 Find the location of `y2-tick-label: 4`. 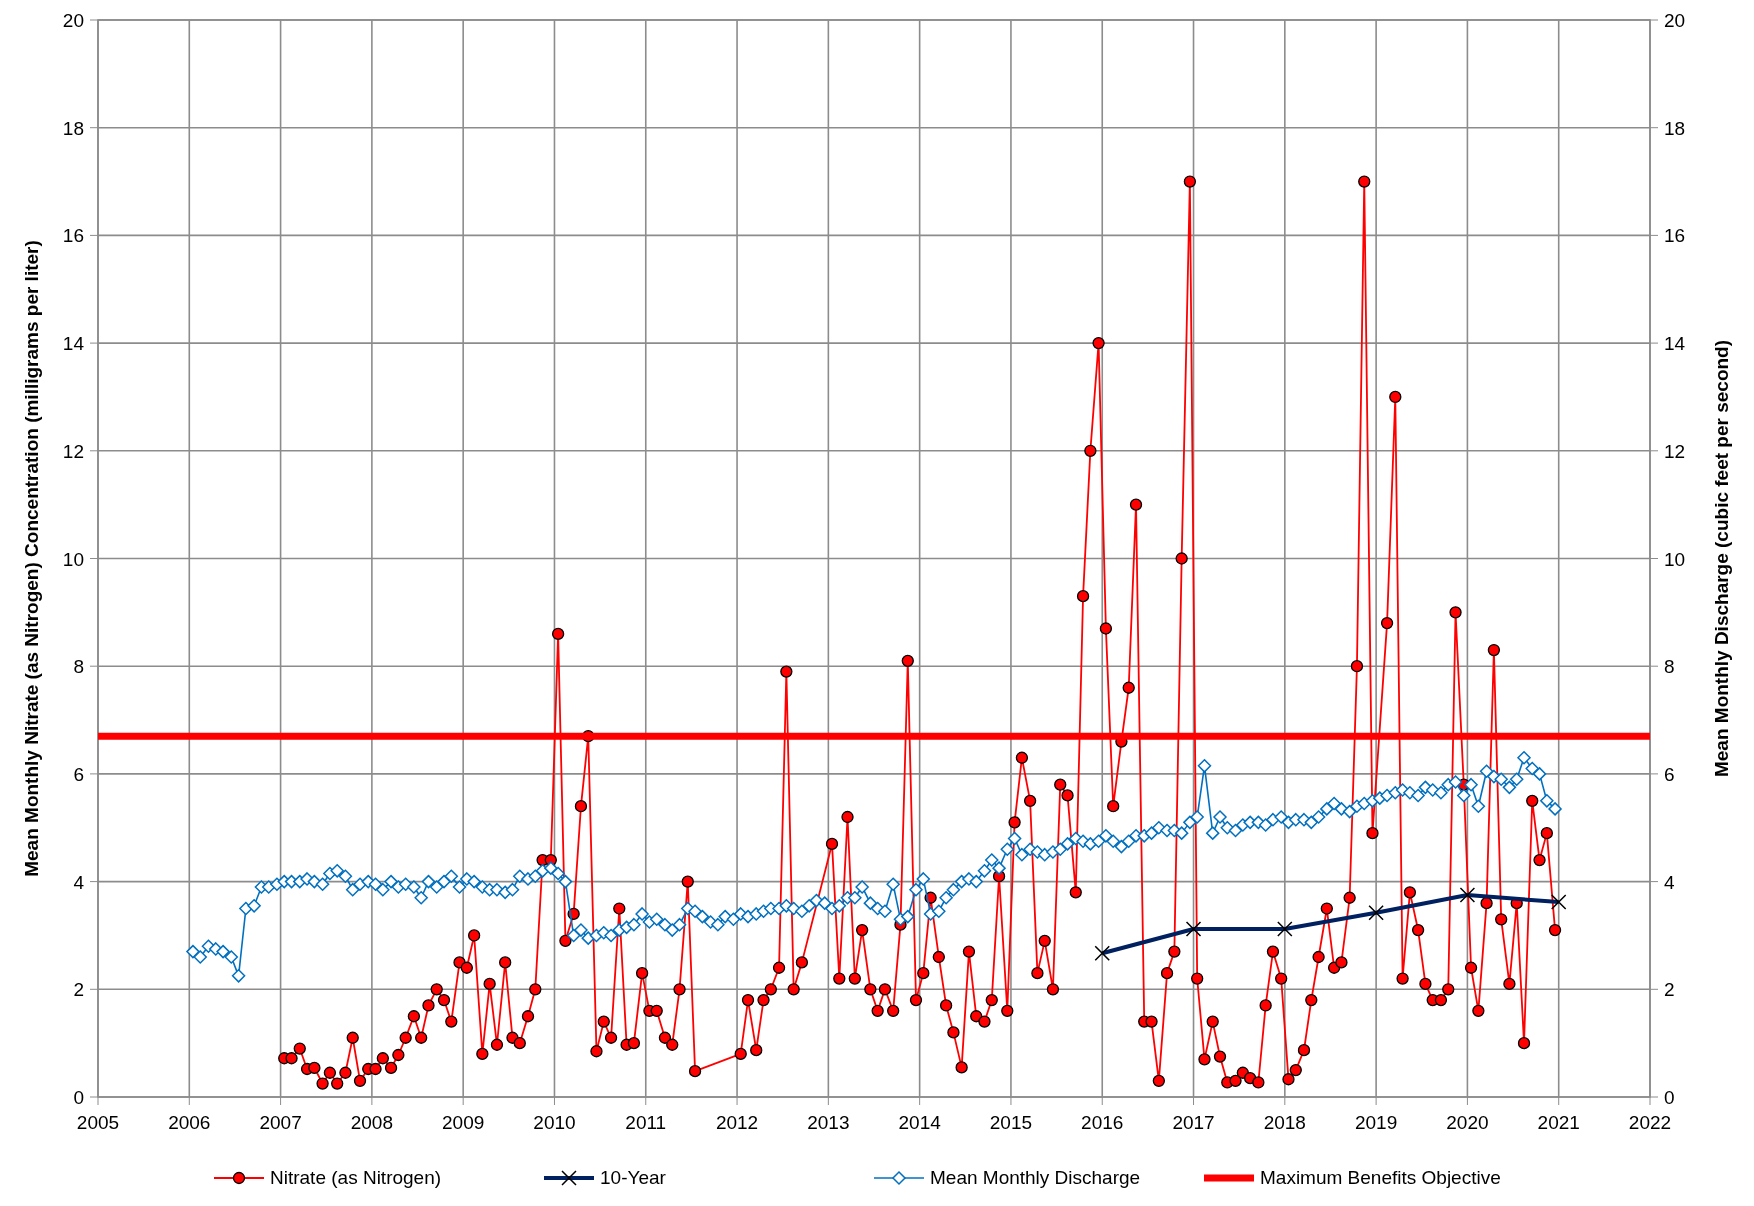

y2-tick-label: 4 is located at coordinates (1669, 882).